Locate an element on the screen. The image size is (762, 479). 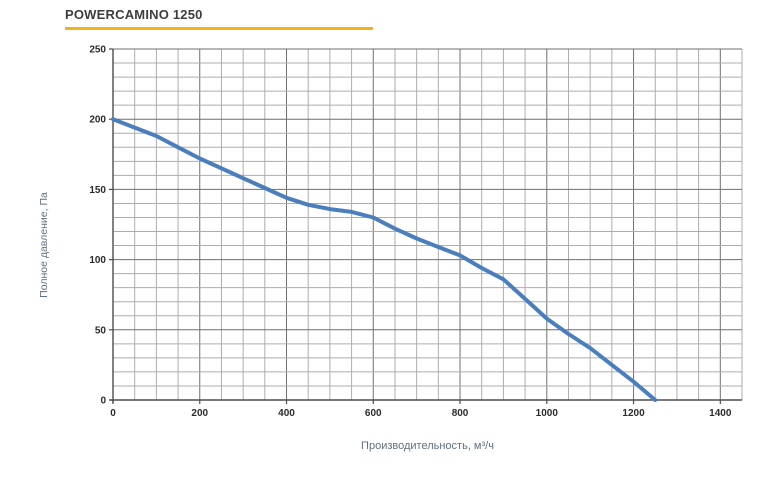
y-tick-label: 50 is located at coordinates (101, 330).